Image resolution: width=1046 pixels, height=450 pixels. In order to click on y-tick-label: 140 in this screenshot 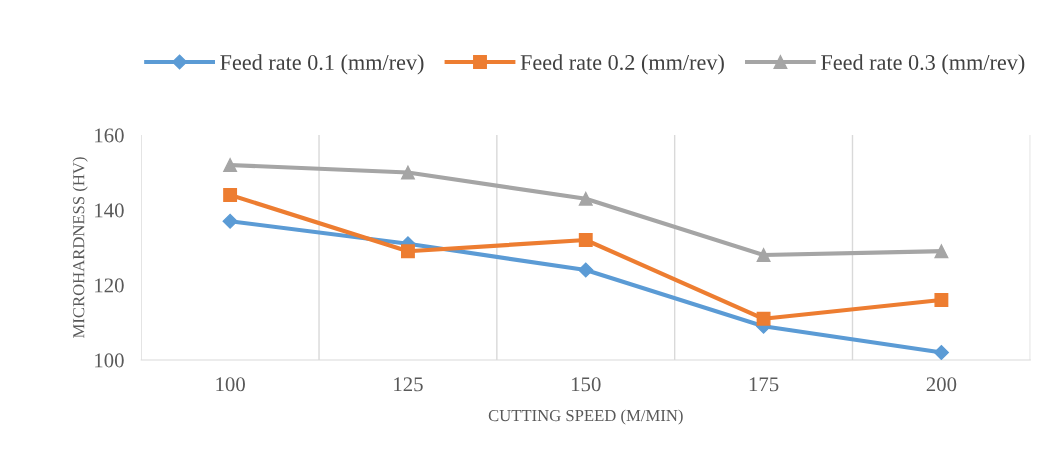, I will do `click(109, 210)`.